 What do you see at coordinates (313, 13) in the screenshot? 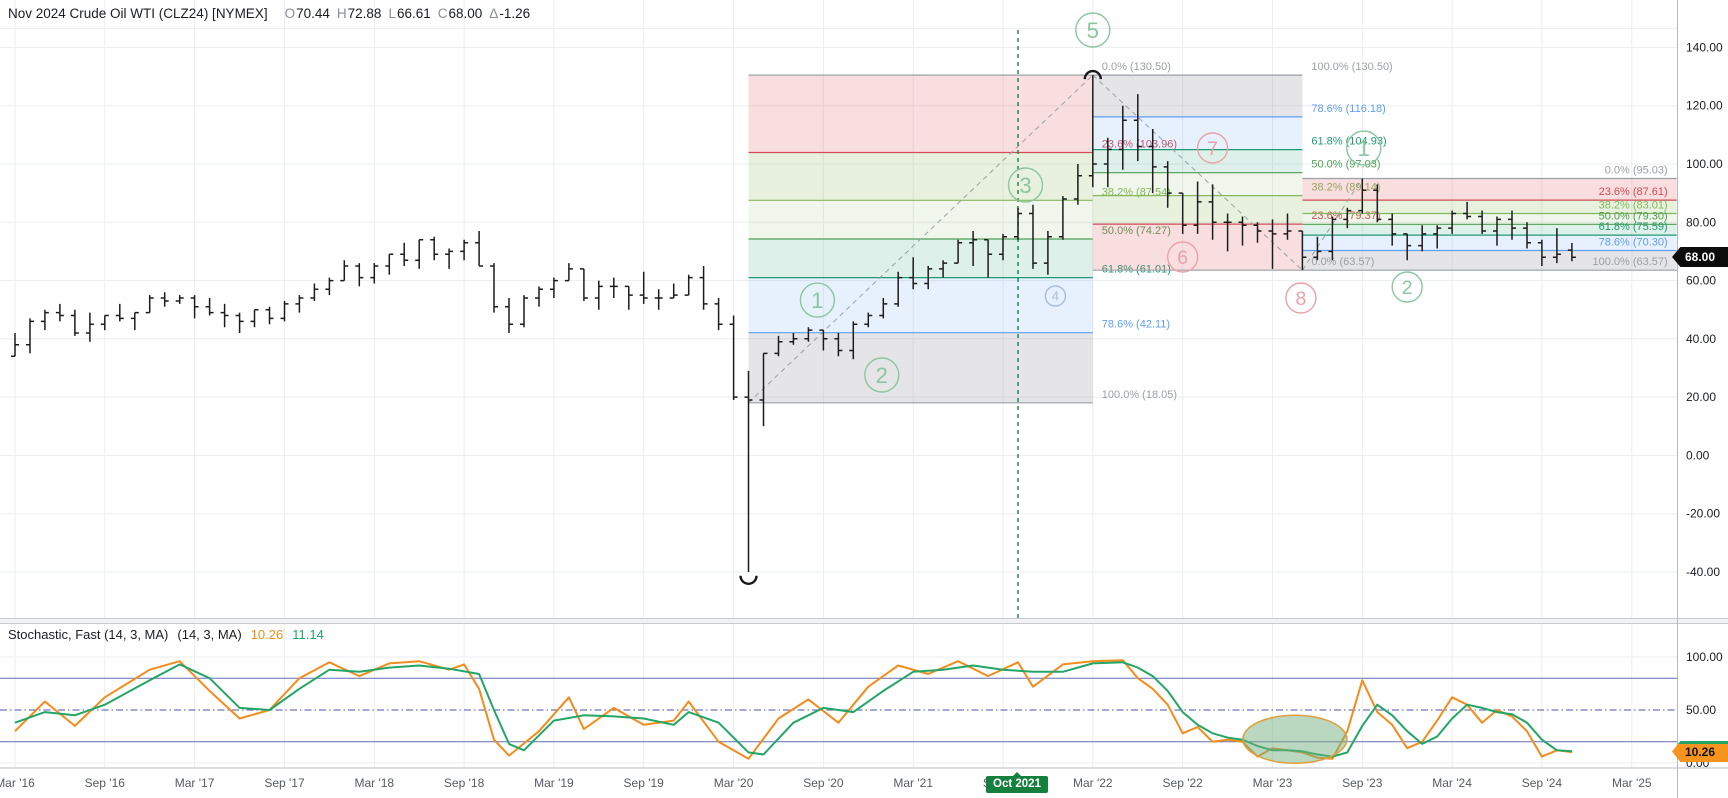
I see `open-value: 70.44` at bounding box center [313, 13].